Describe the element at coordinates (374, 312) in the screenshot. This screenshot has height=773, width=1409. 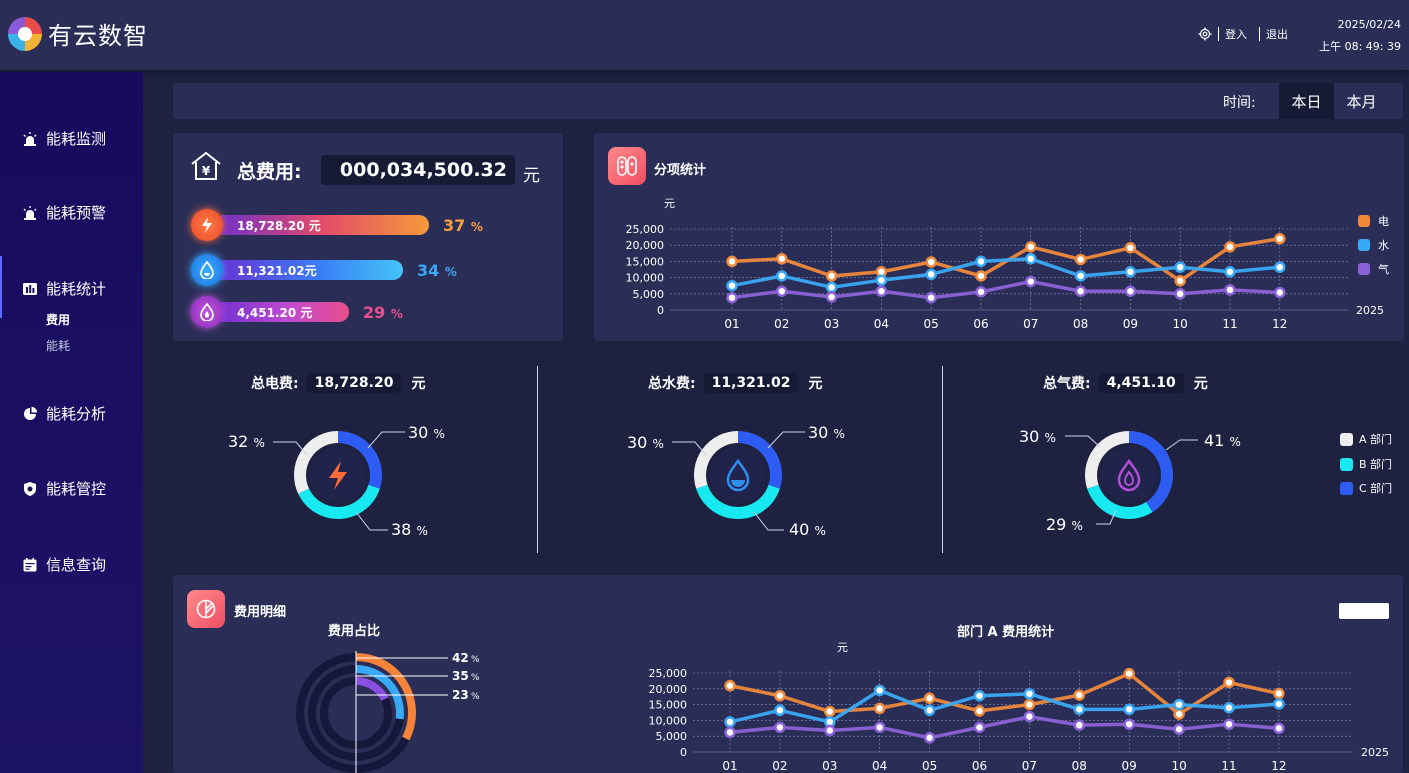
I see `percent-value: 29` at that location.